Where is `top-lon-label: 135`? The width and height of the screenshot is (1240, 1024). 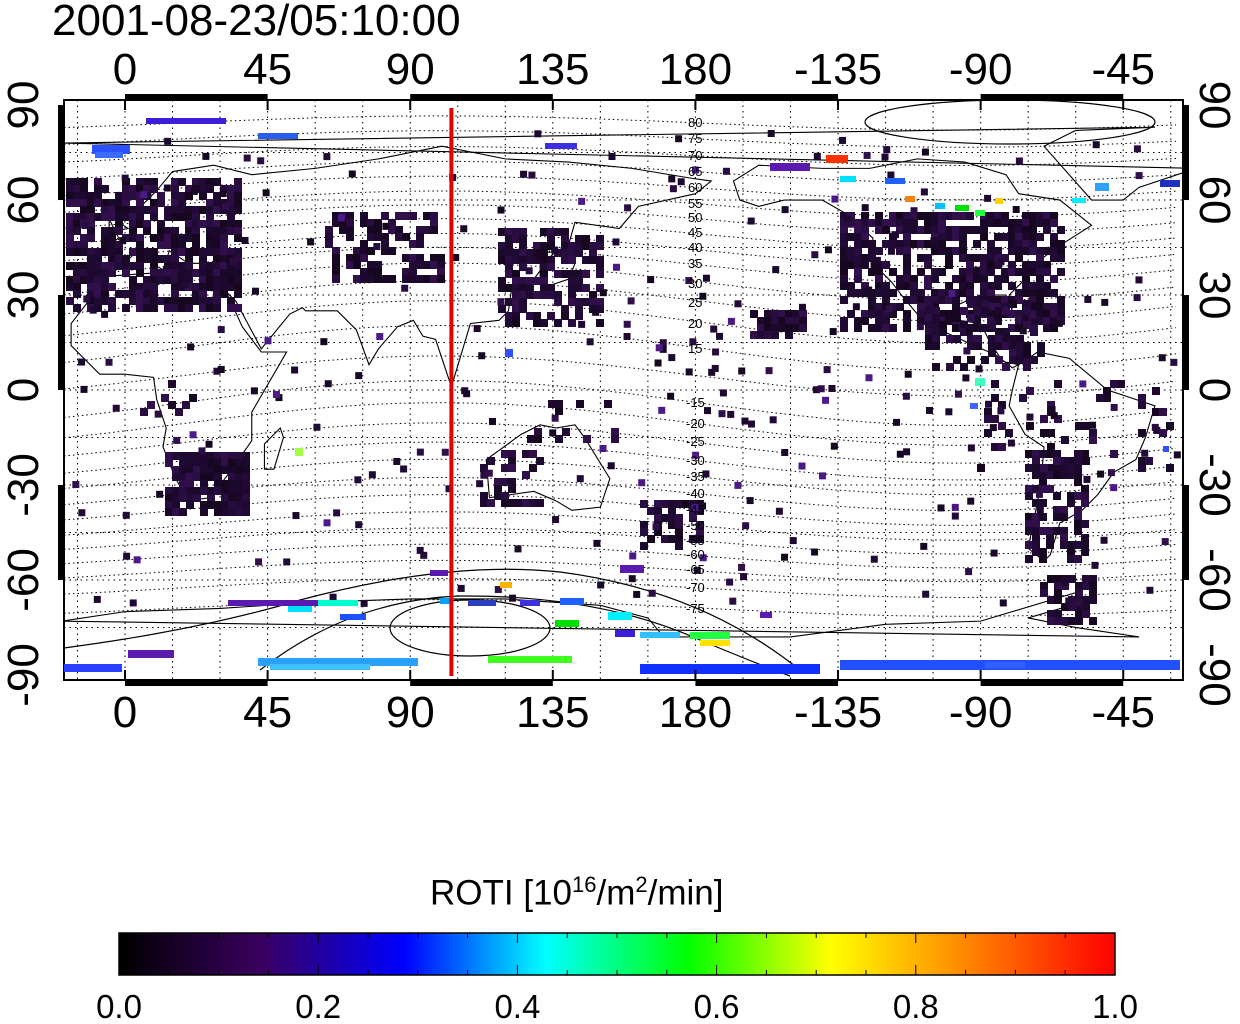
top-lon-label: 135 is located at coordinates (552, 69).